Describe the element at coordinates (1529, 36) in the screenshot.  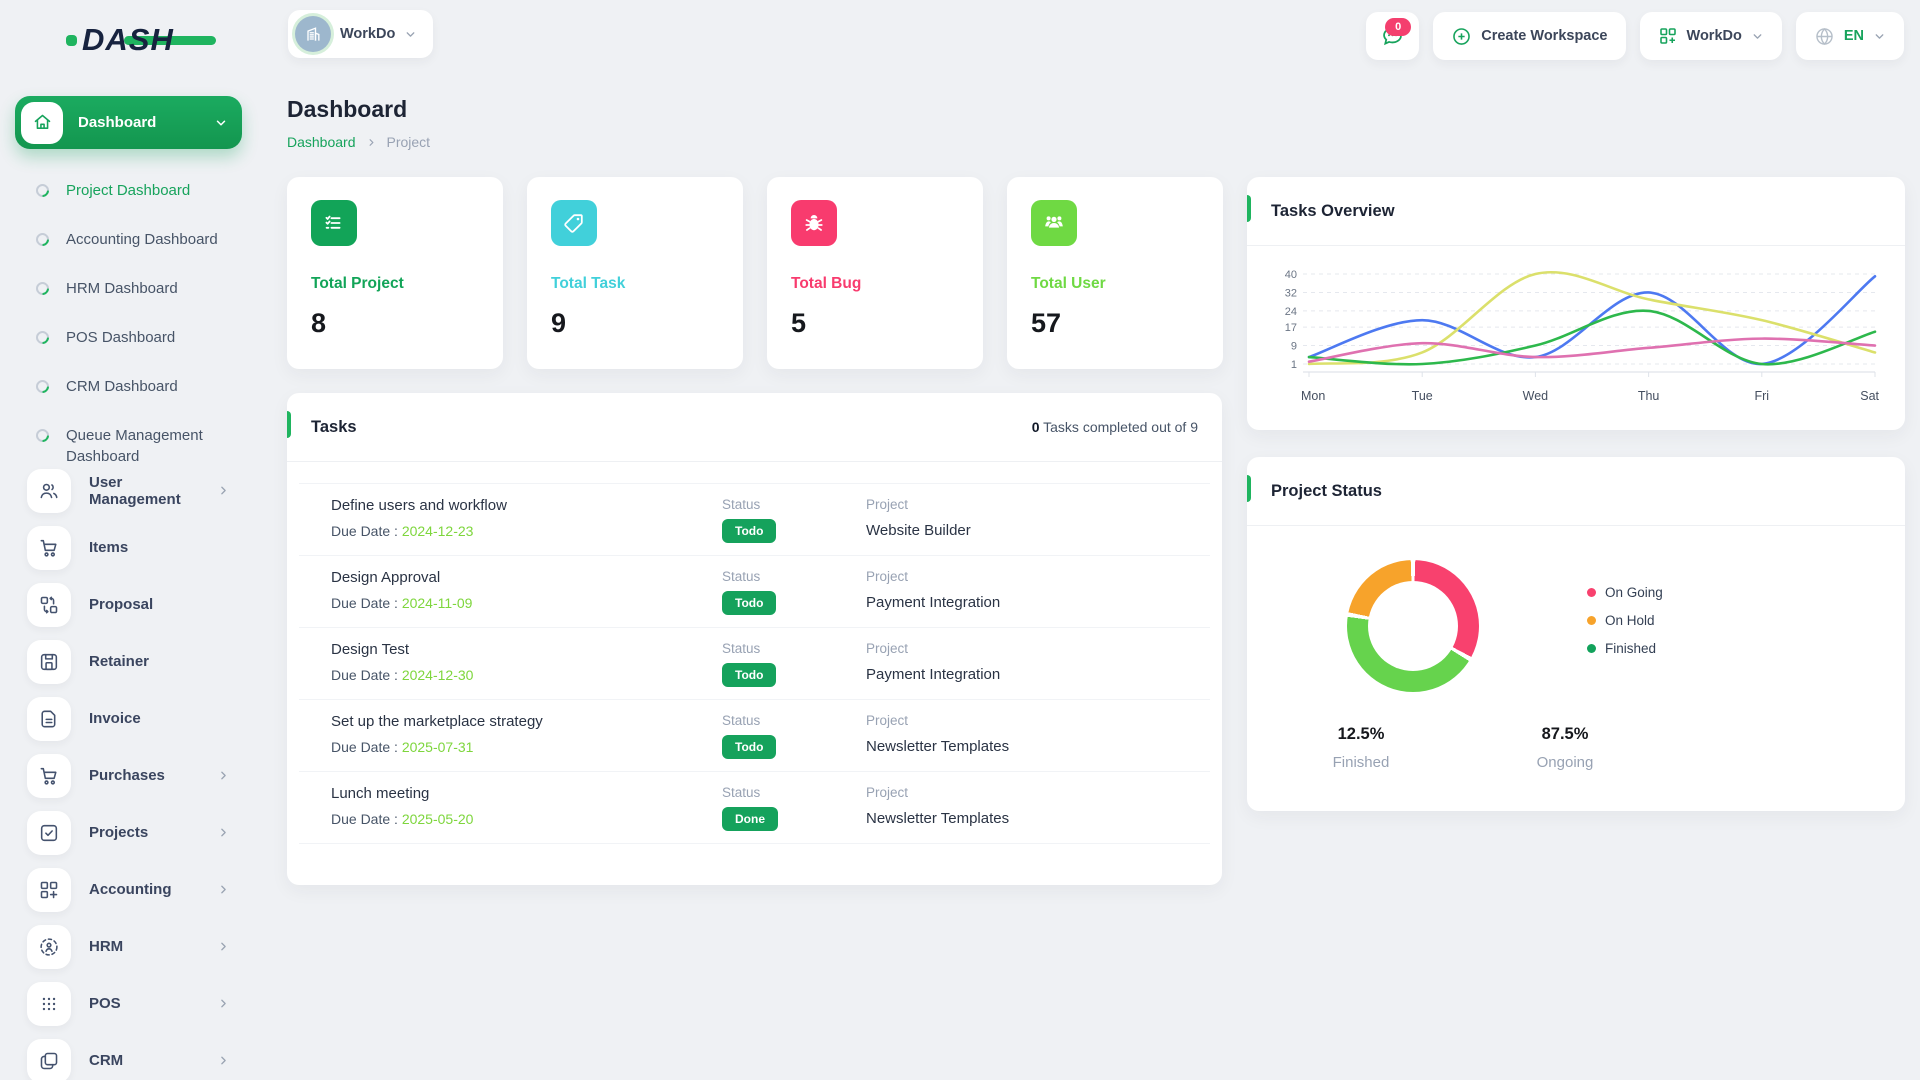
I see `create-workspace-button: Create Workspace` at that location.